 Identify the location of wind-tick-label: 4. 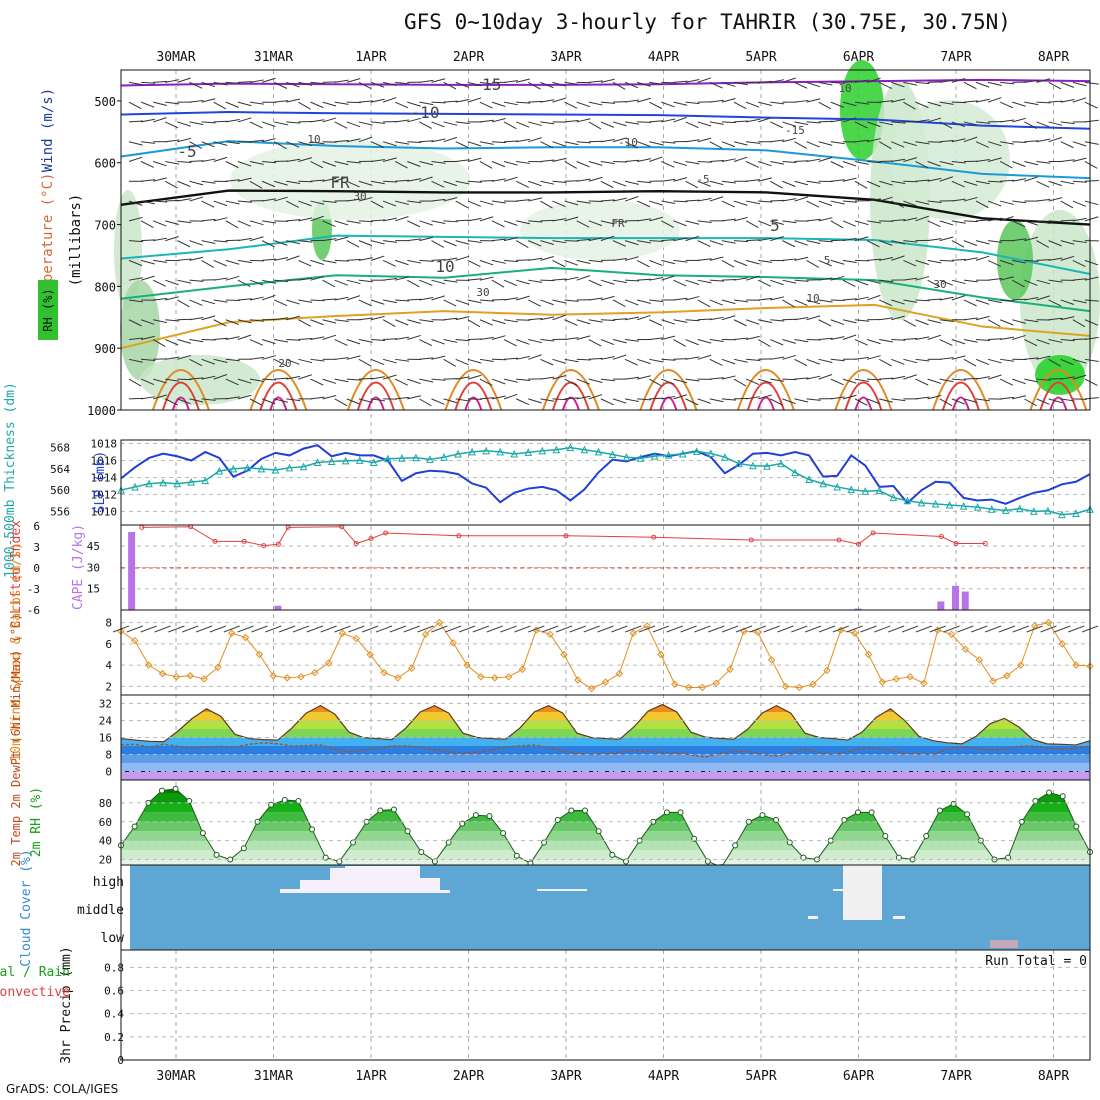
(108, 665).